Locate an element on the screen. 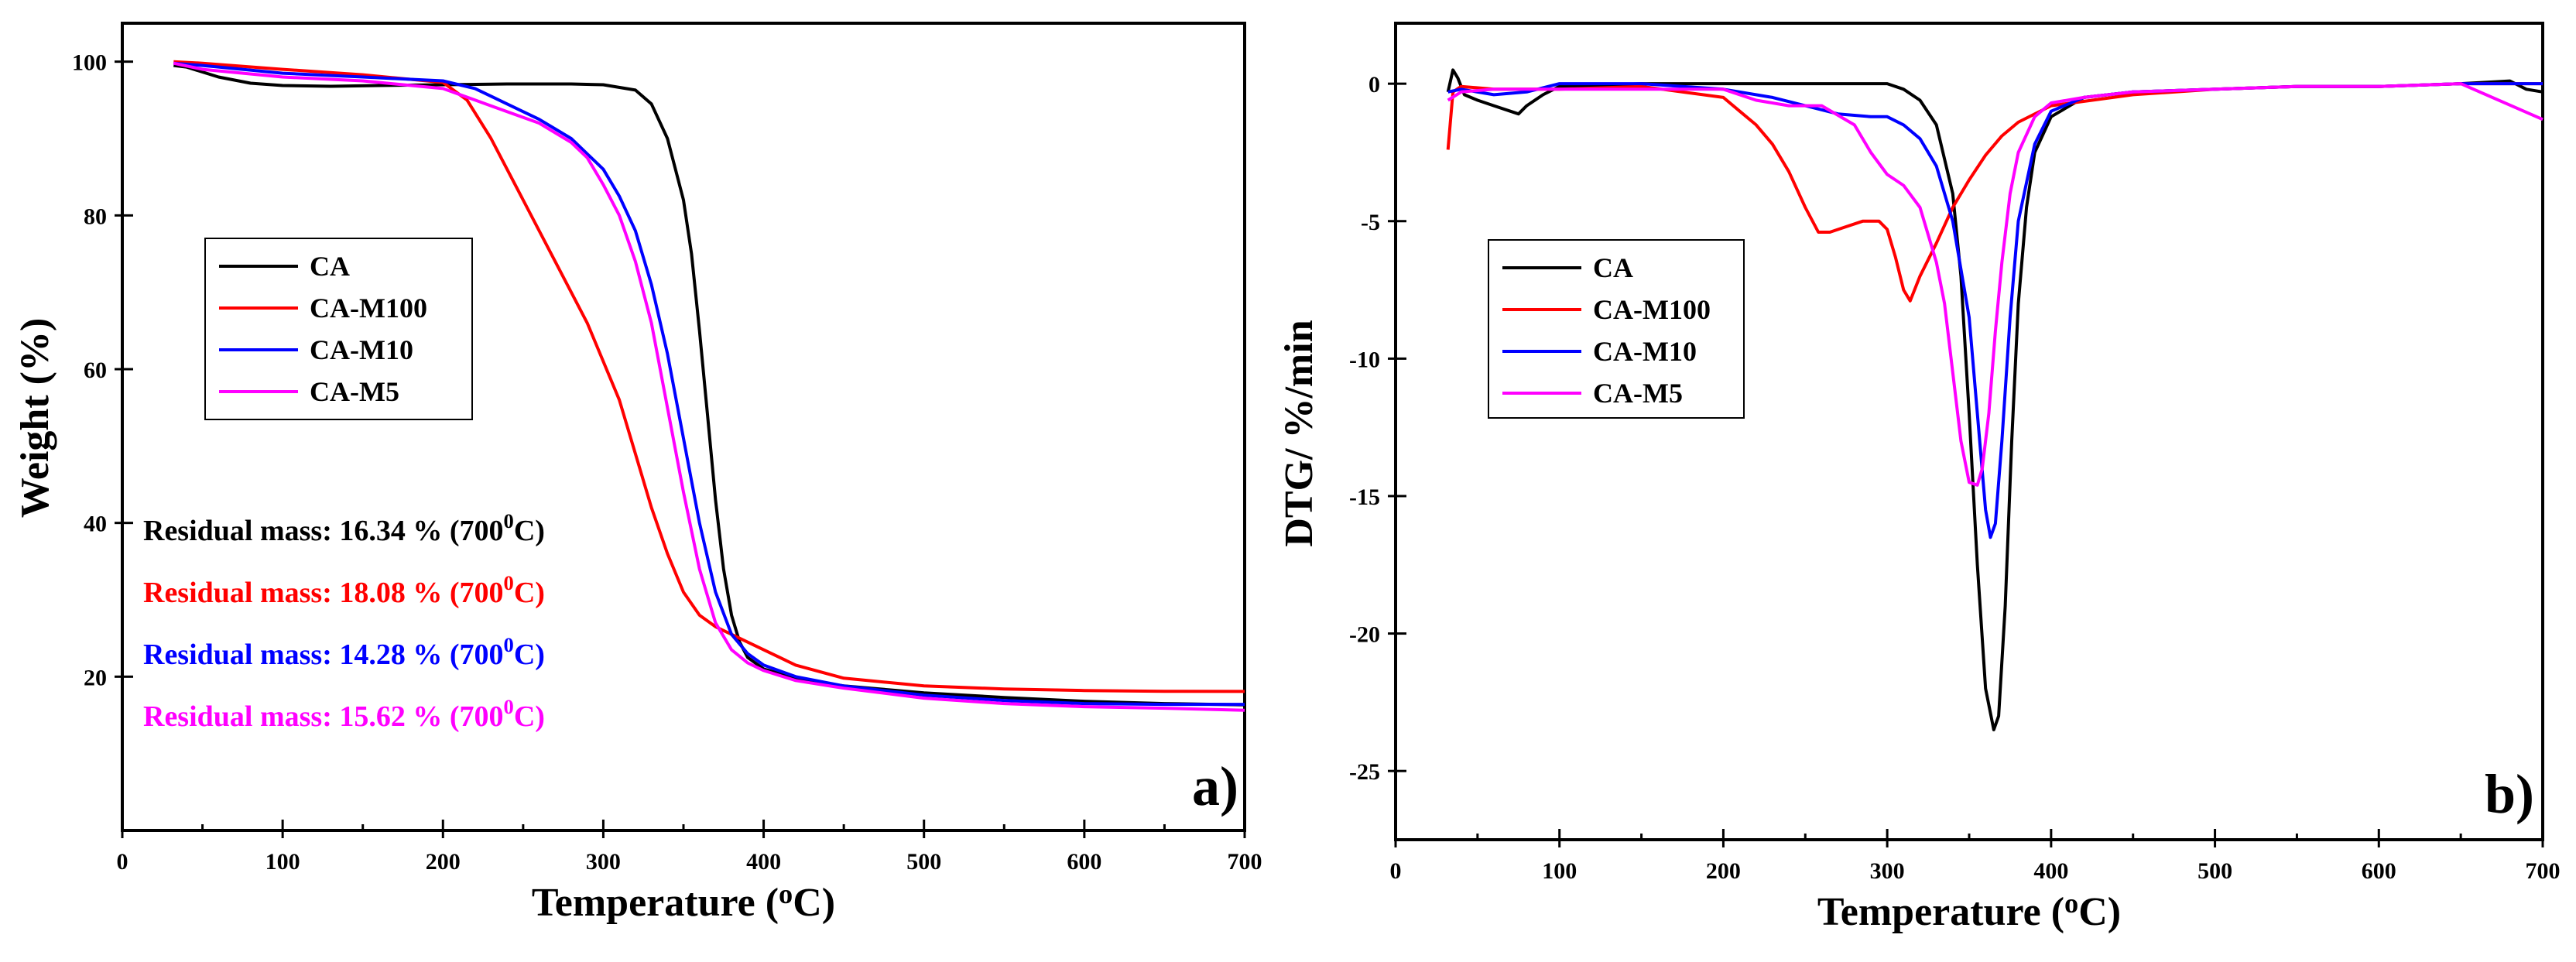 This screenshot has height=962, width=2576. y-axis-title: Weight (%) is located at coordinates (35, 418).